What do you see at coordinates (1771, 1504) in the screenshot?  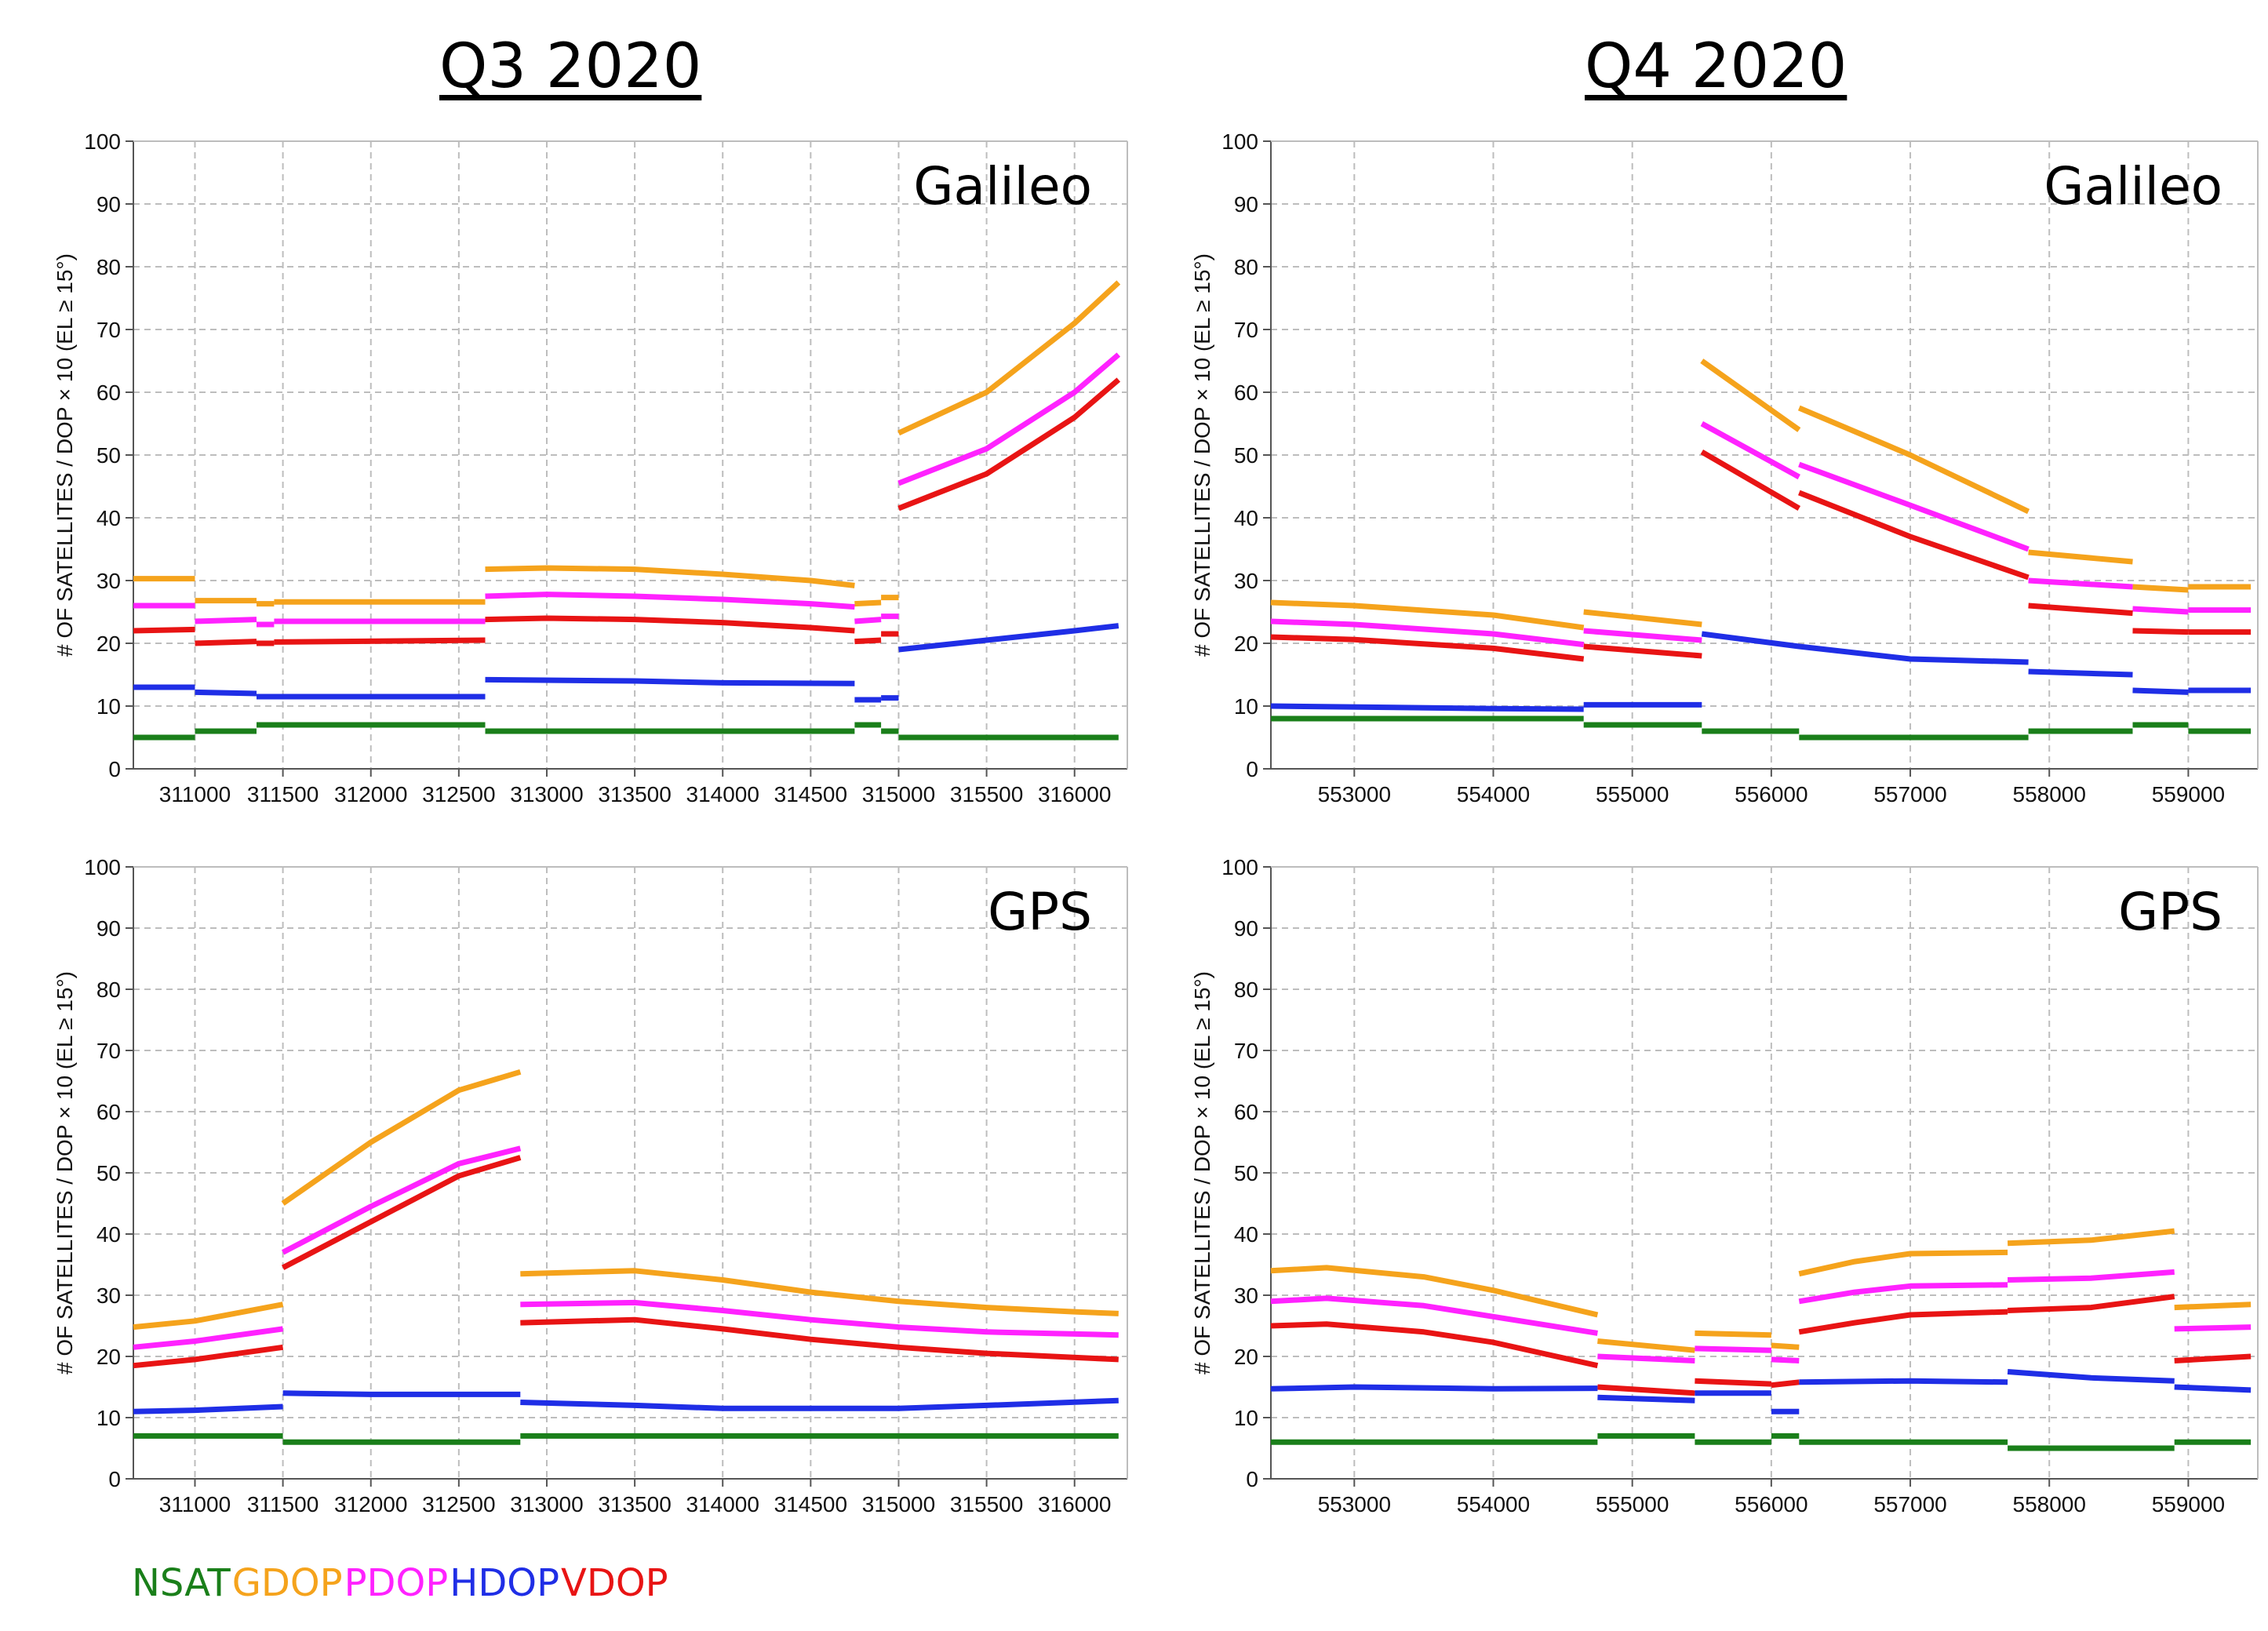 I see `x-tick-label: 556000` at bounding box center [1771, 1504].